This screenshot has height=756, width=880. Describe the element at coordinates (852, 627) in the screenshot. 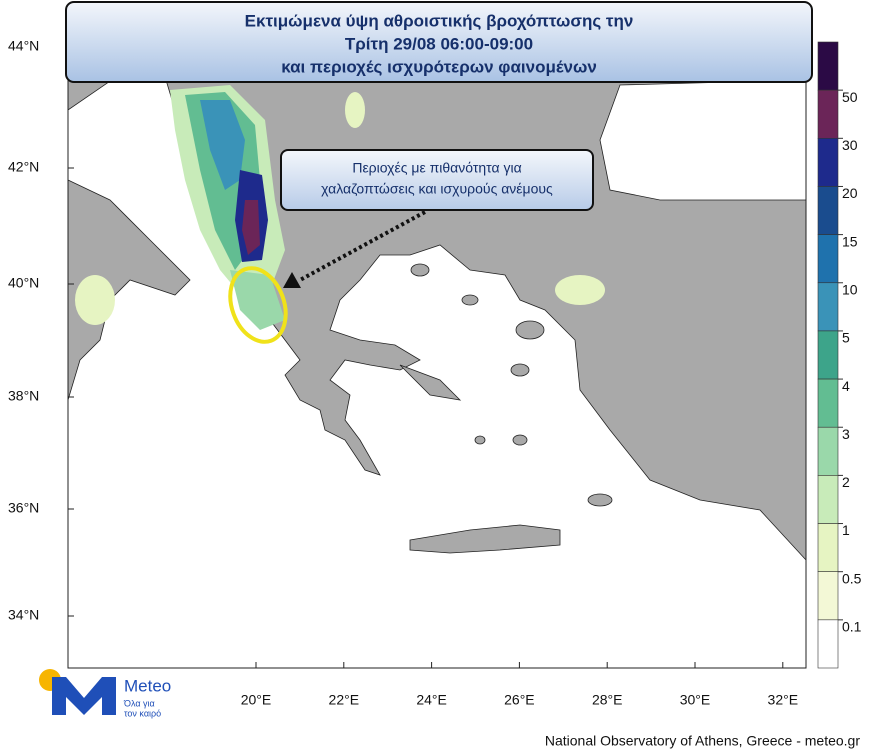

I see `colorbar-label: 0.1` at that location.